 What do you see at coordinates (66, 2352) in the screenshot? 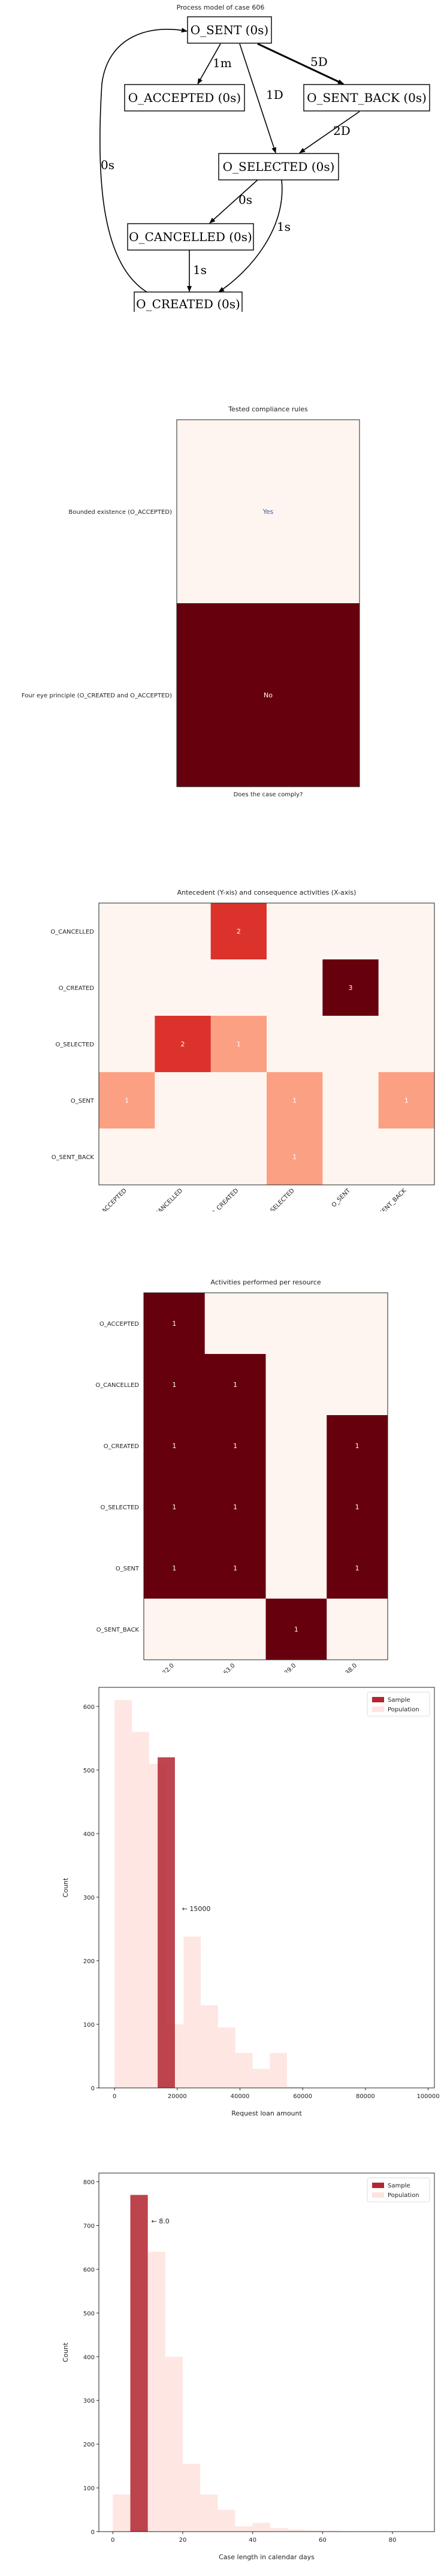
I see `y-axis-label: Count` at bounding box center [66, 2352].